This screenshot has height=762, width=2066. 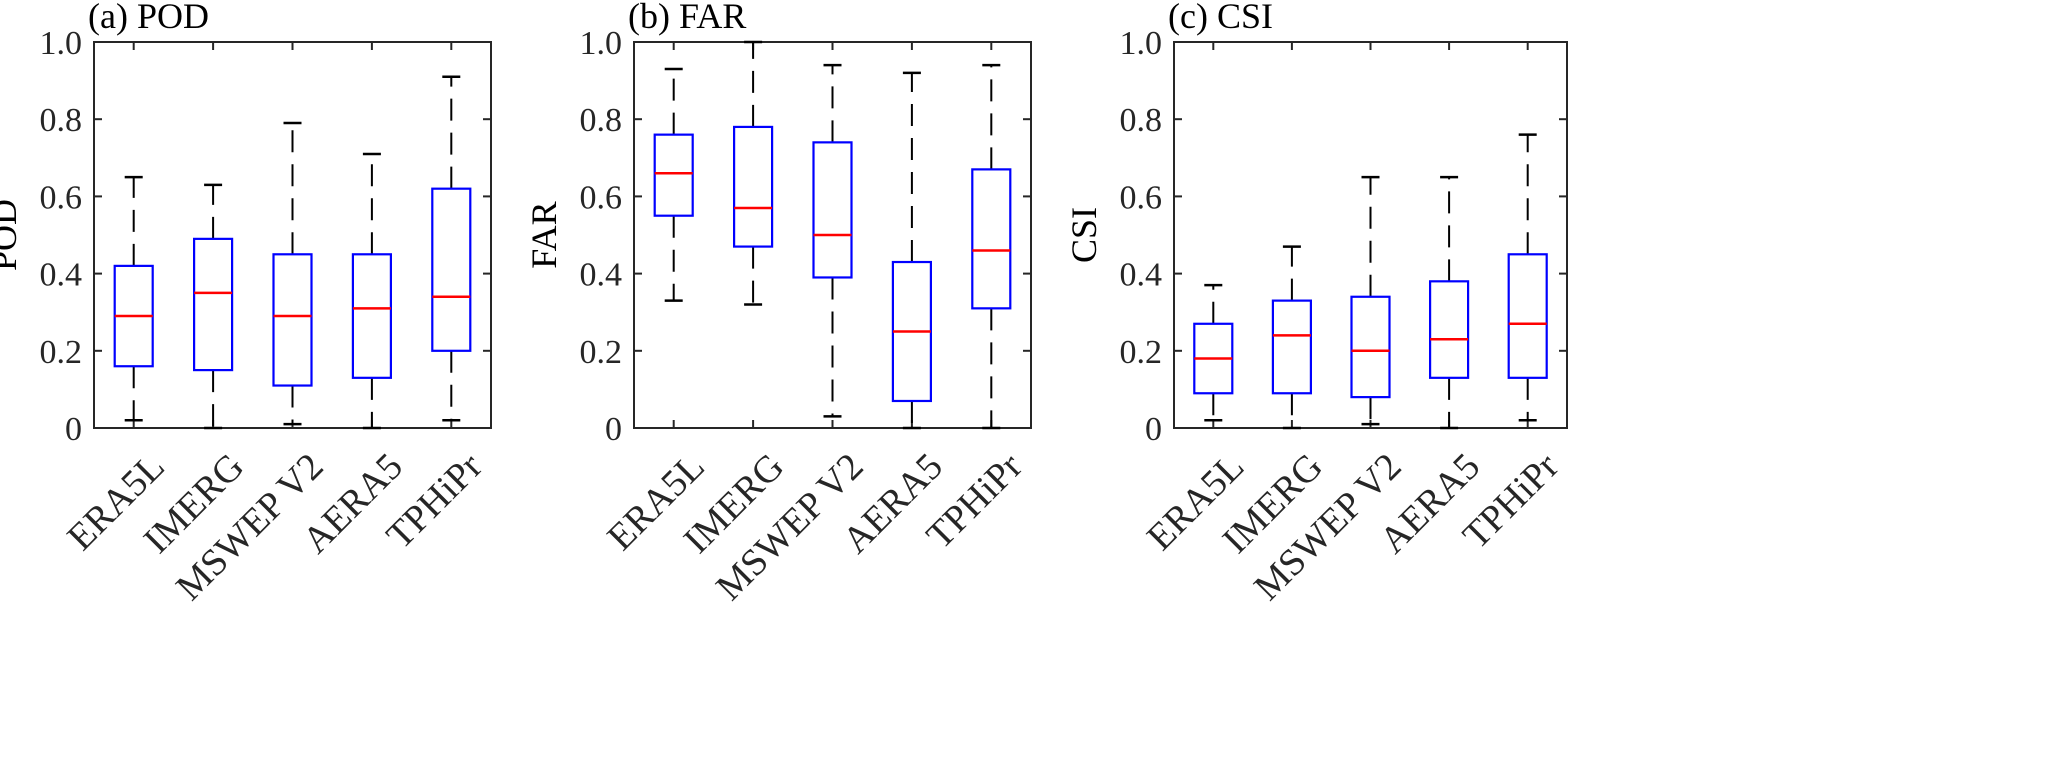 I want to click on y-axis-label: FAR, so click(x=544, y=234).